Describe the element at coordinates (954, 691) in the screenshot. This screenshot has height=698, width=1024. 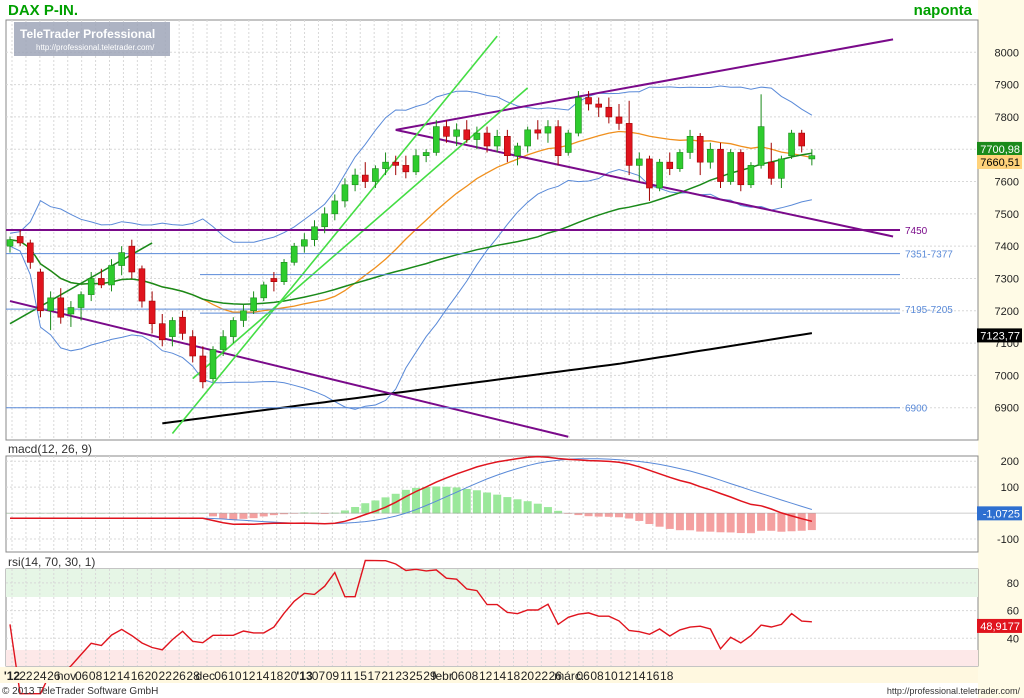
I see `footer-url: http://professional.teletrader.com/` at that location.